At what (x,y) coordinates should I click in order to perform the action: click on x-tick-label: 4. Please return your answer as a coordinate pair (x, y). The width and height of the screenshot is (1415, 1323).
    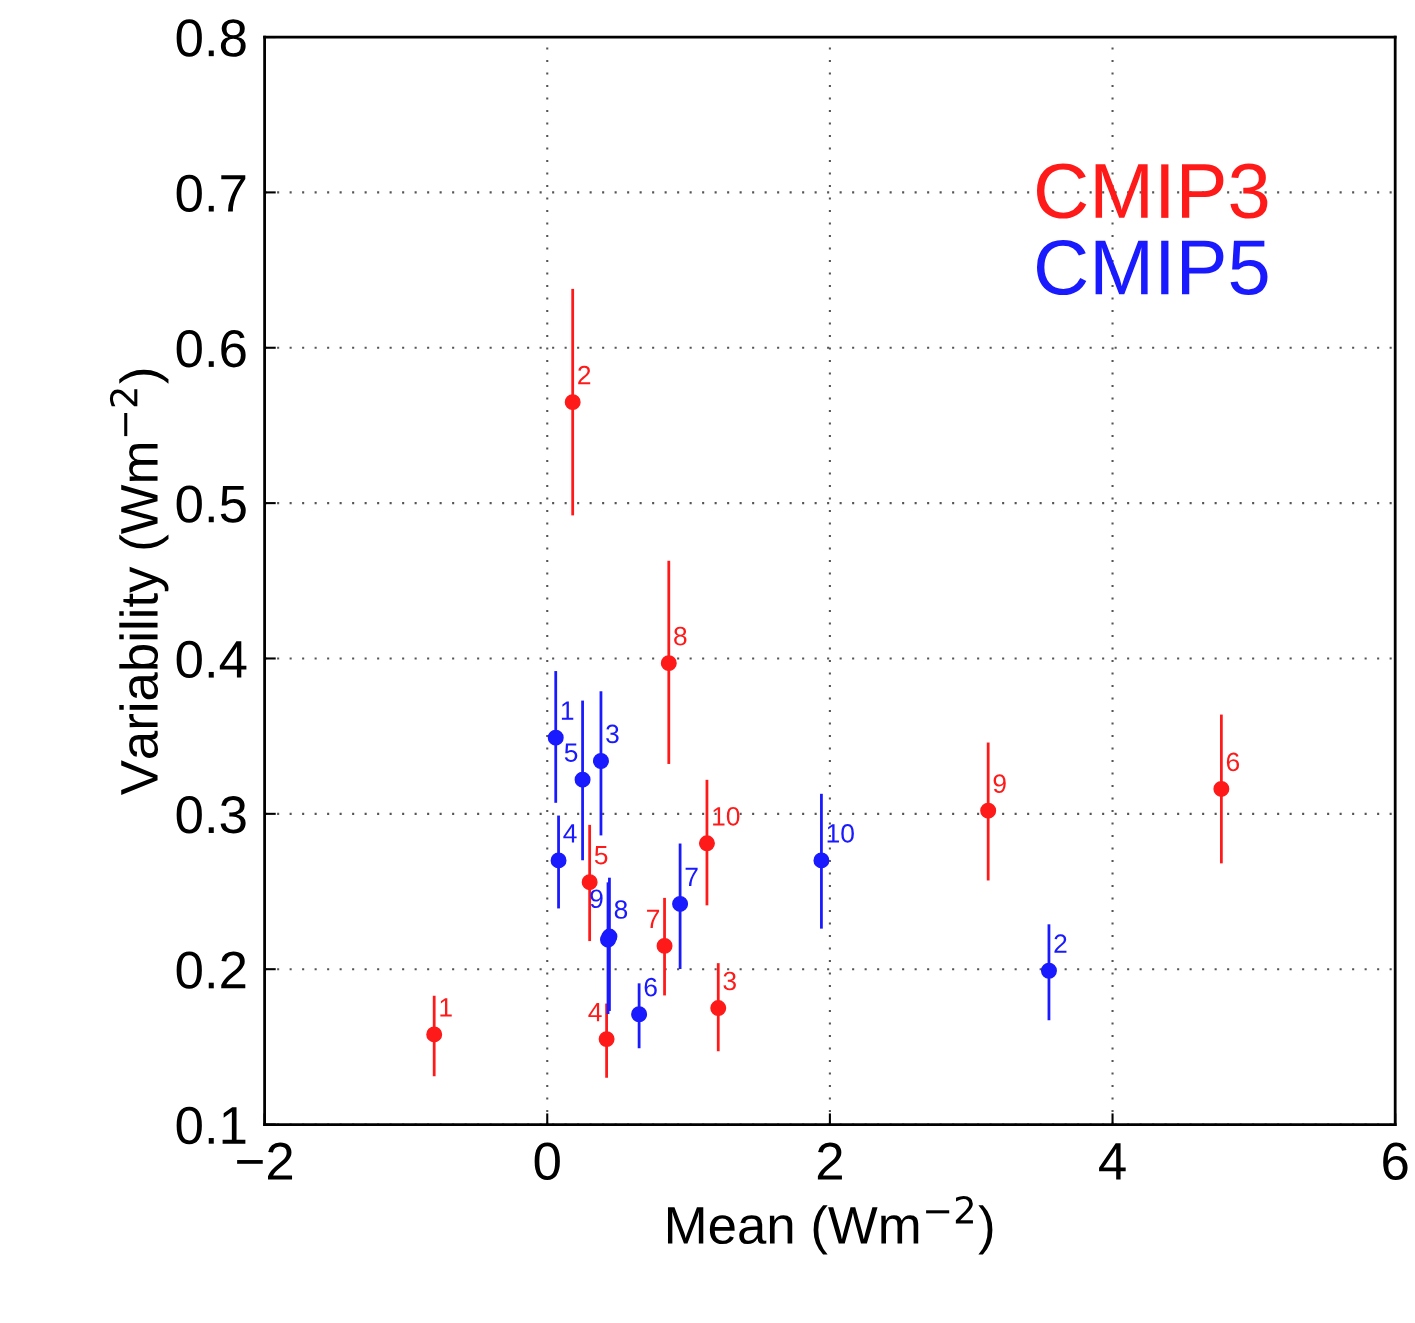
    Looking at the image, I should click on (1112, 1161).